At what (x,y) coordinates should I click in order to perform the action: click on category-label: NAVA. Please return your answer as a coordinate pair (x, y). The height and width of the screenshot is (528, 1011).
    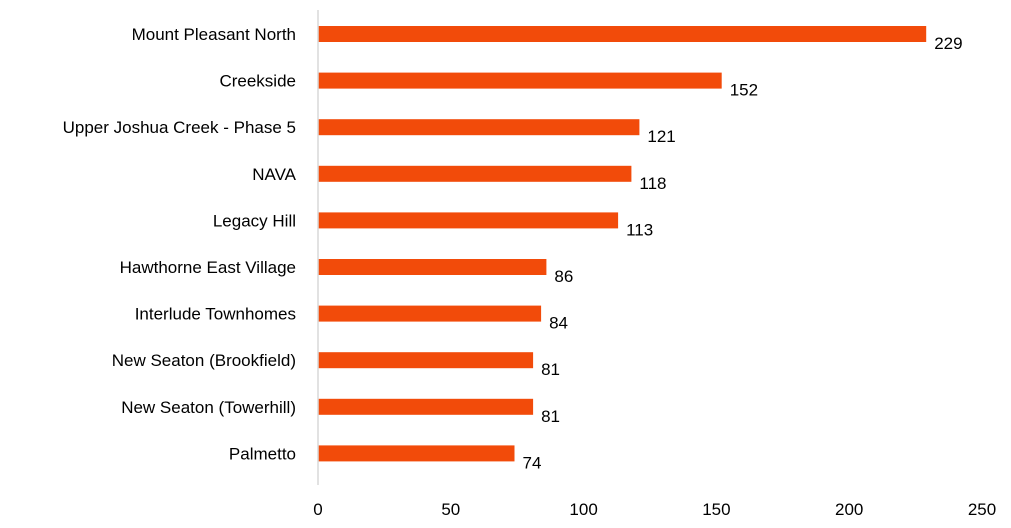
    Looking at the image, I should click on (274, 174).